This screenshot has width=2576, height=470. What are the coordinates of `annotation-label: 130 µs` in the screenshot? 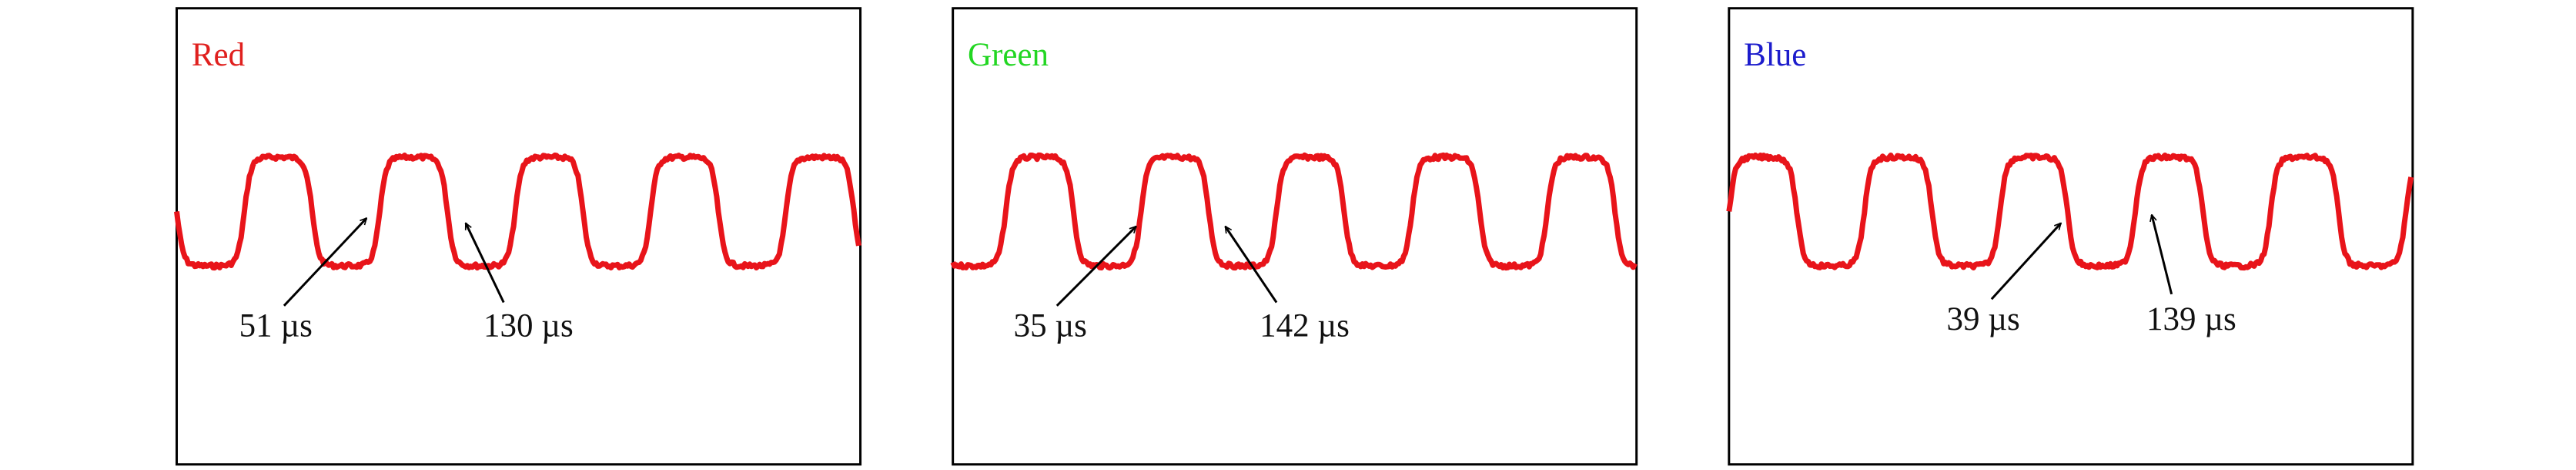 It's located at (528, 326).